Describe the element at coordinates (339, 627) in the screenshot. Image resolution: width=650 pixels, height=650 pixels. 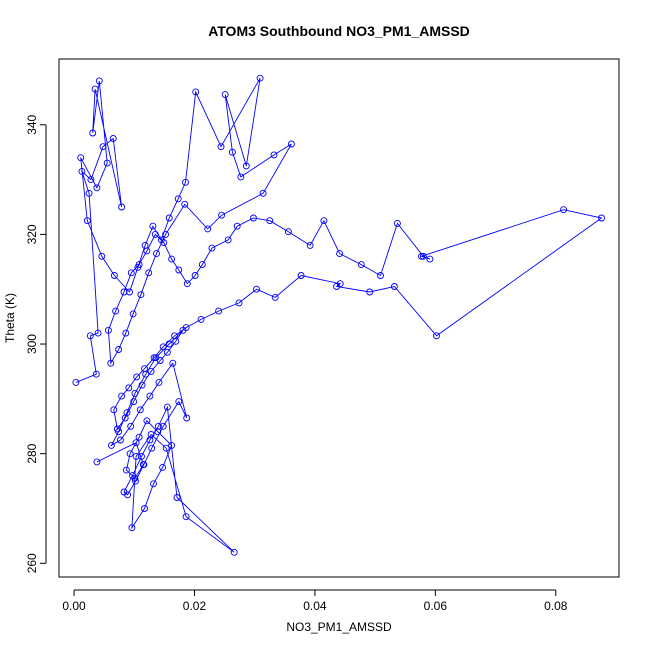
I see `x-axis-label: NO3_PM1_AMSSD` at that location.